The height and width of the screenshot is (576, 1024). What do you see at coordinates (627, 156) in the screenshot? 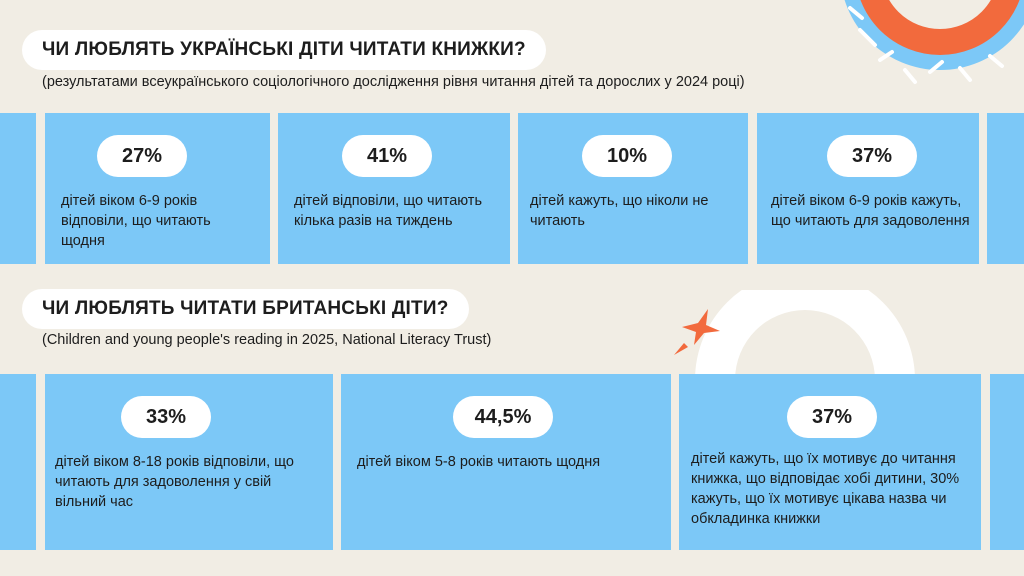
I see `stat-value: 10%` at bounding box center [627, 156].